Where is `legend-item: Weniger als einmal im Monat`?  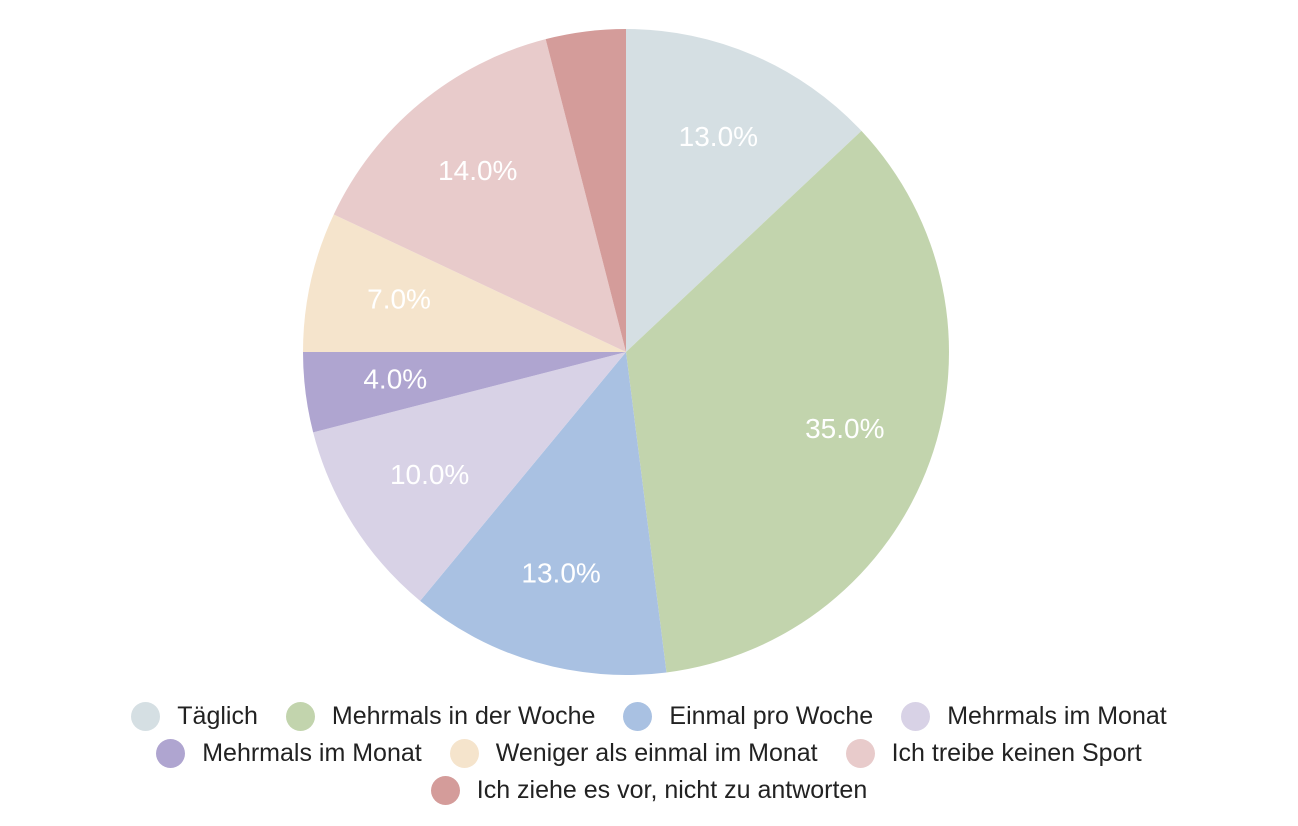 legend-item: Weniger als einmal im Monat is located at coordinates (633, 753).